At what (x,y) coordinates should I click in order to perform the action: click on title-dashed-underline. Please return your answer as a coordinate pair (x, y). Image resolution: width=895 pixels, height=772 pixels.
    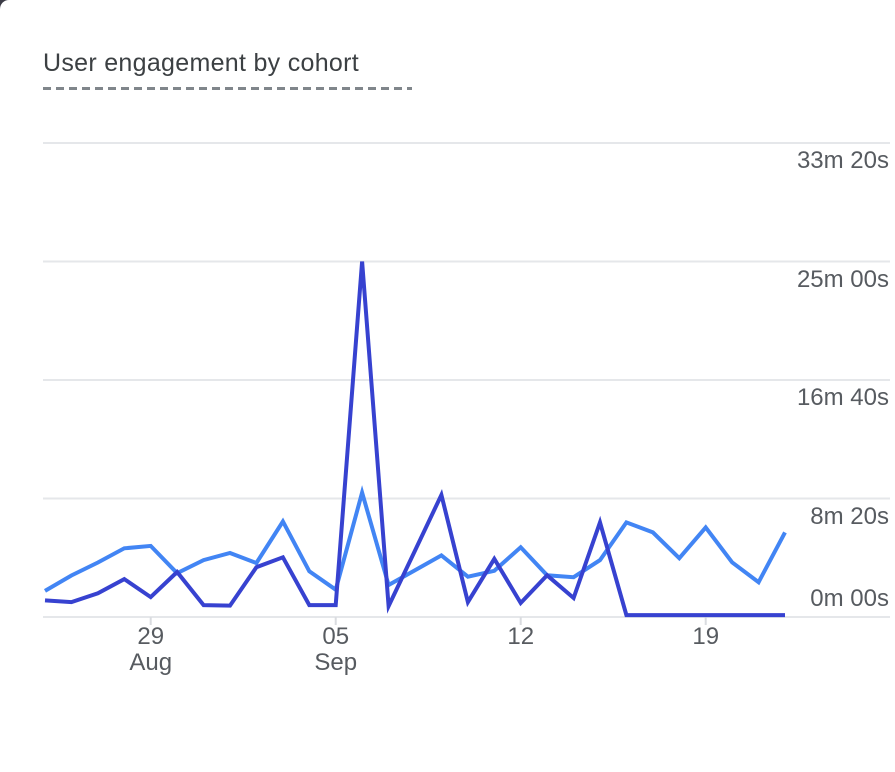
    Looking at the image, I should click on (227, 88).